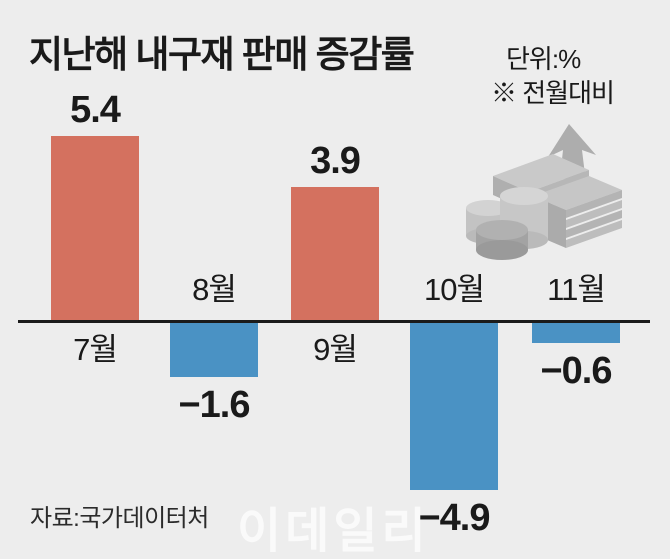  Describe the element at coordinates (454, 289) in the screenshot. I see `month-label-oct: 10월` at that location.